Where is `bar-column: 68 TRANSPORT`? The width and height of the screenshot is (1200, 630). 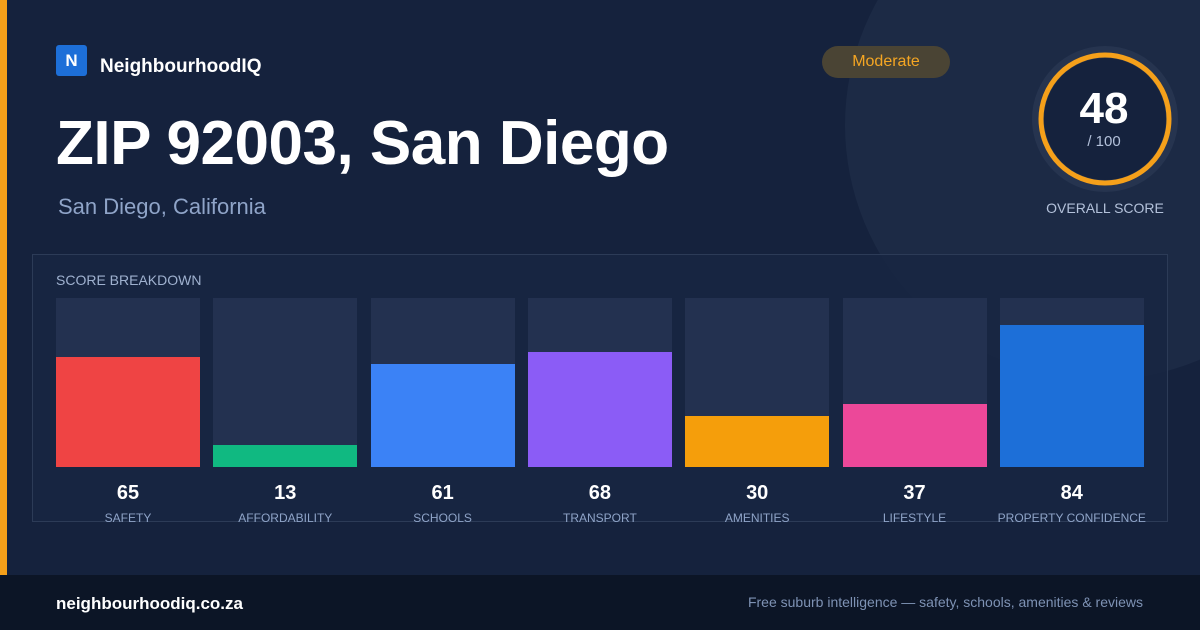 bar-column: 68 TRANSPORT is located at coordinates (599, 411).